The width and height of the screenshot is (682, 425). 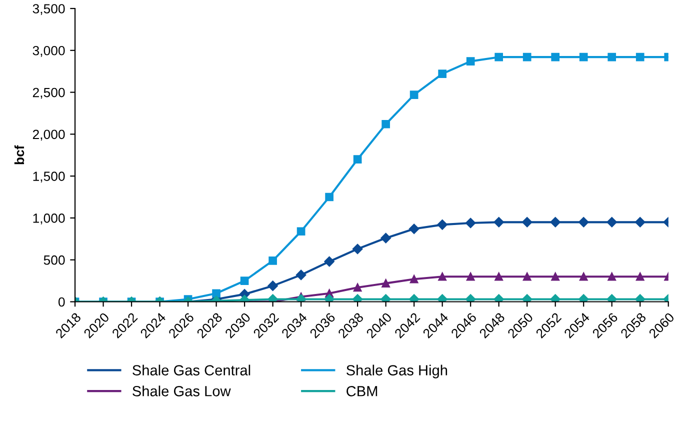 I want to click on legend-label: CBM, so click(x=362, y=391).